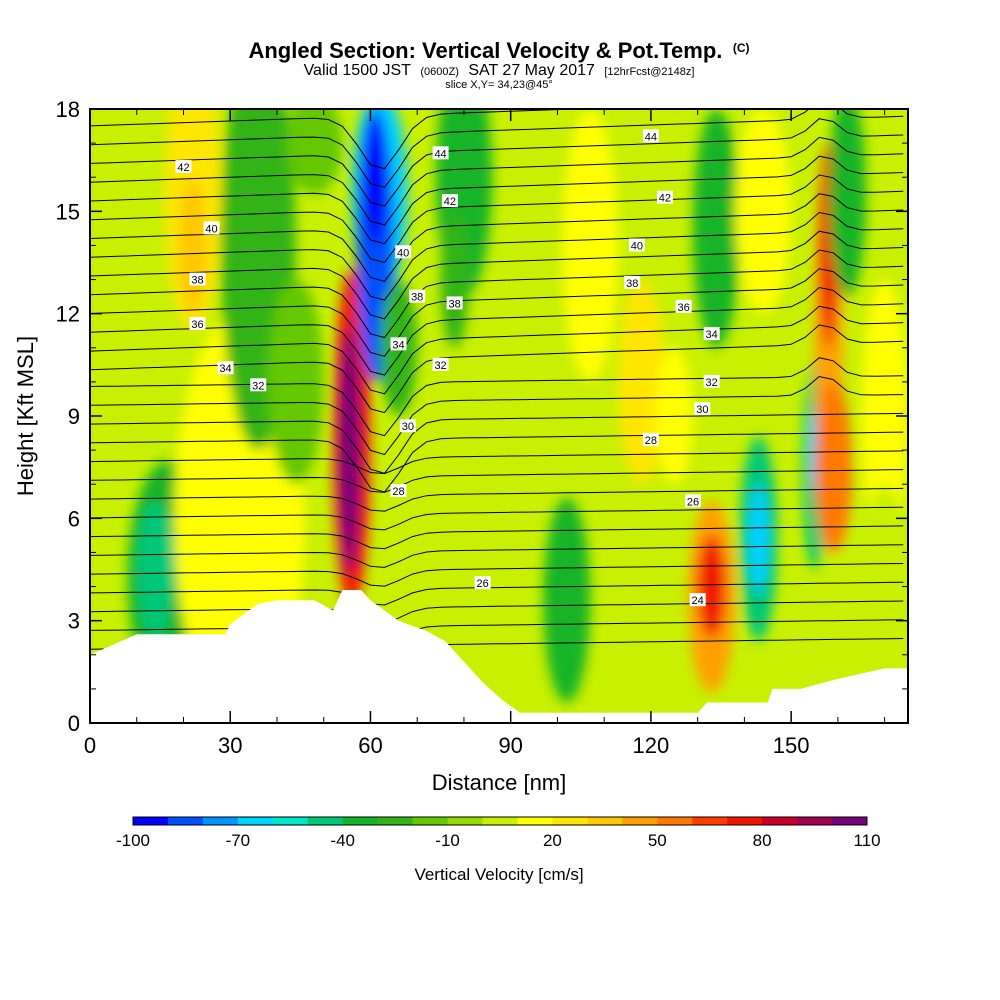 The width and height of the screenshot is (1000, 1000). Describe the element at coordinates (74, 518) in the screenshot. I see `y-tick-label: 6` at that location.